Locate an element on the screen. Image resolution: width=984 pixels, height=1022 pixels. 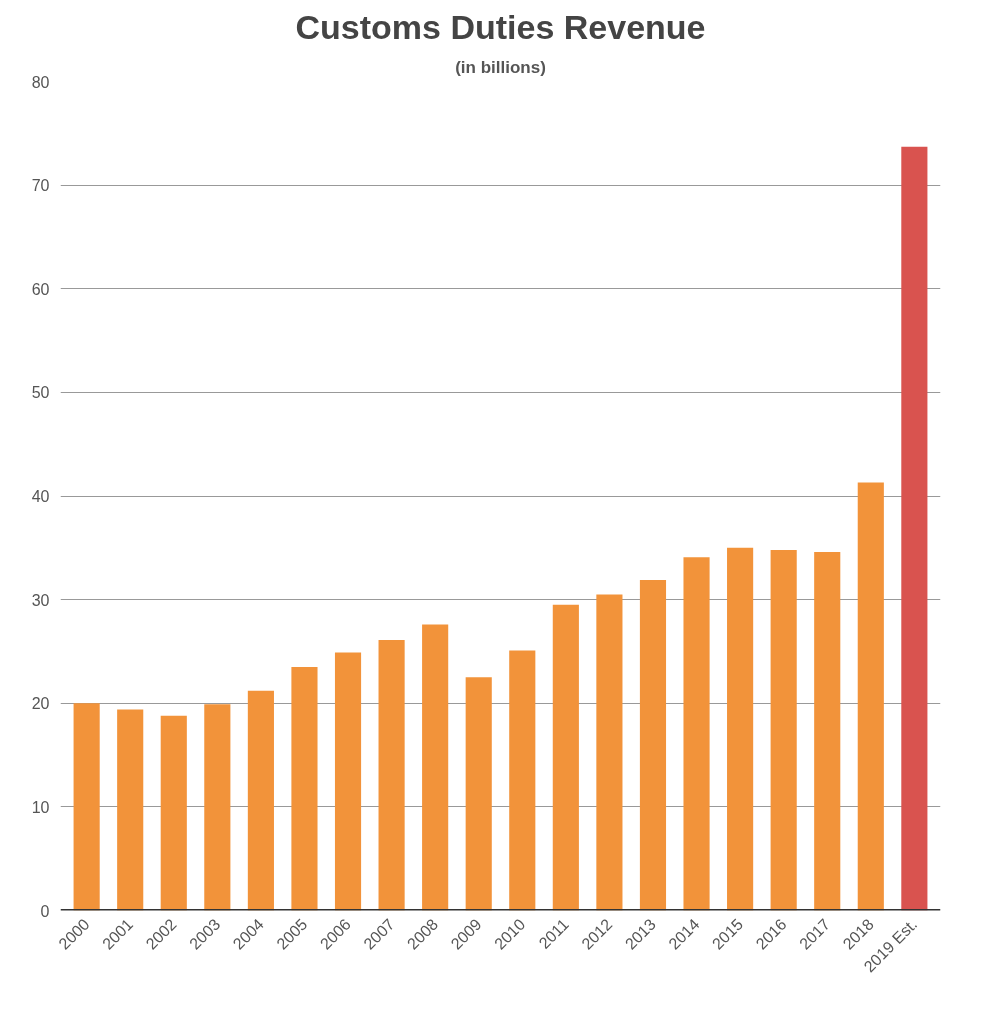
y-tick-label: 60 is located at coordinates (40, 289).